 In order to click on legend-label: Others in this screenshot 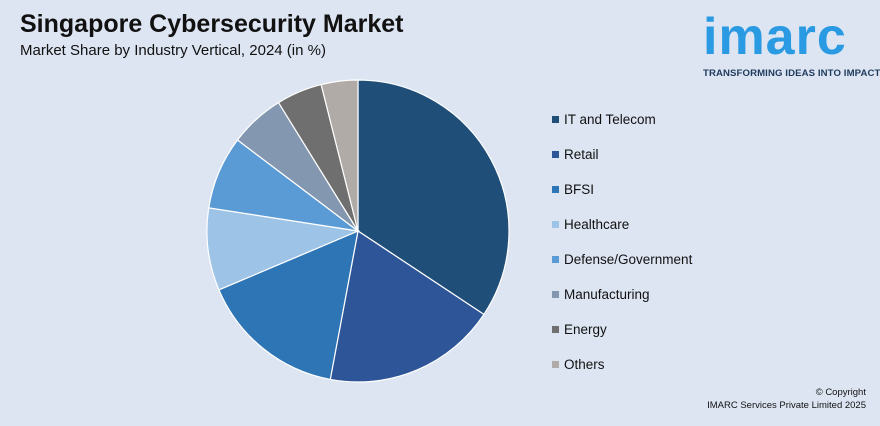, I will do `click(584, 364)`.